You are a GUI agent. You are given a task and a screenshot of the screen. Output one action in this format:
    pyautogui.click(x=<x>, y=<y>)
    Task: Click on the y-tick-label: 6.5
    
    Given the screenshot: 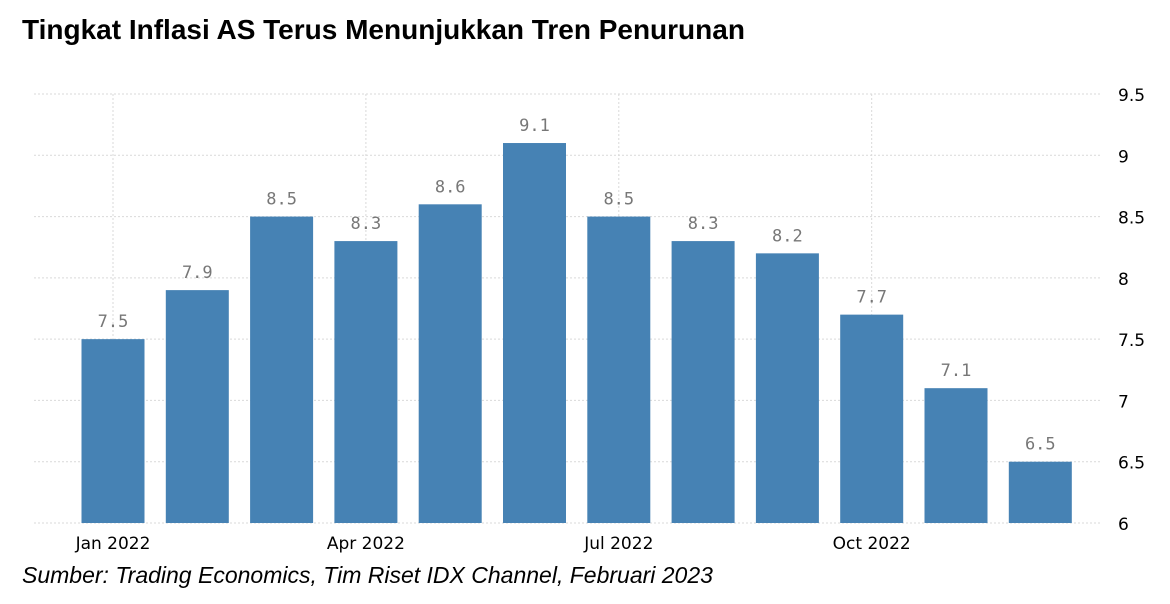 What is the action you would take?
    pyautogui.click(x=1131, y=464)
    